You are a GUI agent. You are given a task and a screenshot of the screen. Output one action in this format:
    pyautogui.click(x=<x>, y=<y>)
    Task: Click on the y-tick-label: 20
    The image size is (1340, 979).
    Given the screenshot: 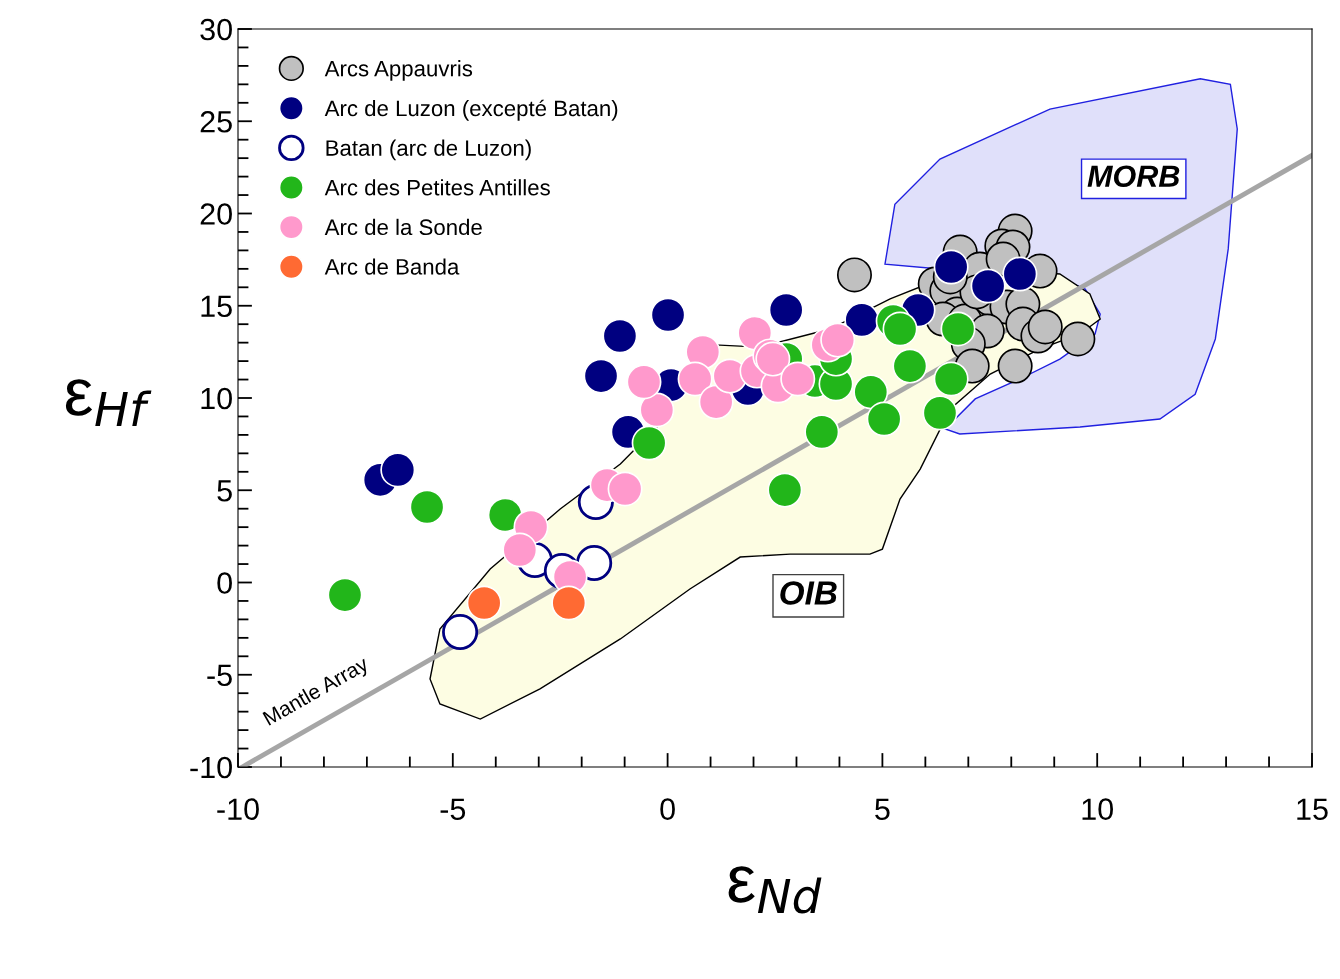 What is the action you would take?
    pyautogui.click(x=216, y=214)
    